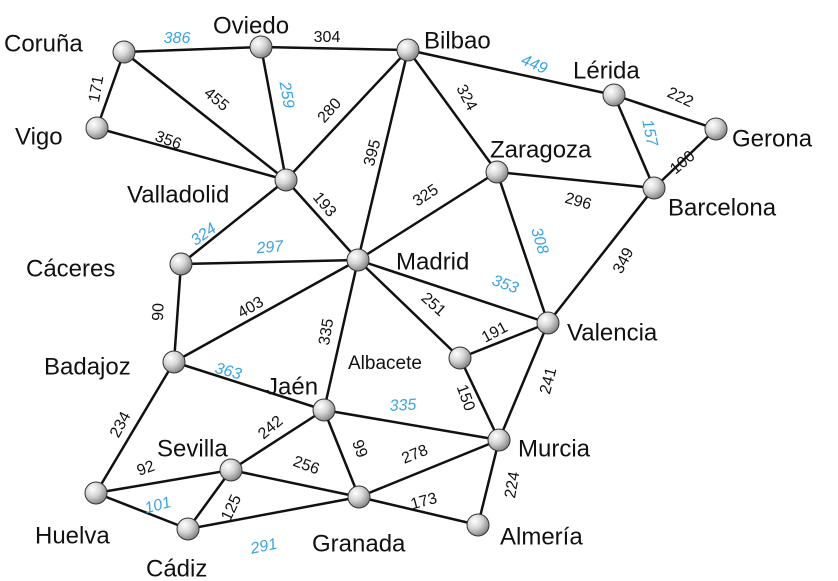  Describe the element at coordinates (326, 331) in the screenshot. I see `distance-label-madrid-jaen: 335` at that location.